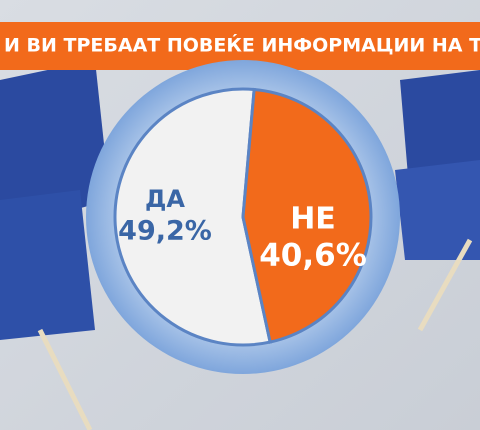 The width and height of the screenshot is (480, 430). What do you see at coordinates (165, 199) in the screenshot?
I see `category-label: ДА` at bounding box center [165, 199].